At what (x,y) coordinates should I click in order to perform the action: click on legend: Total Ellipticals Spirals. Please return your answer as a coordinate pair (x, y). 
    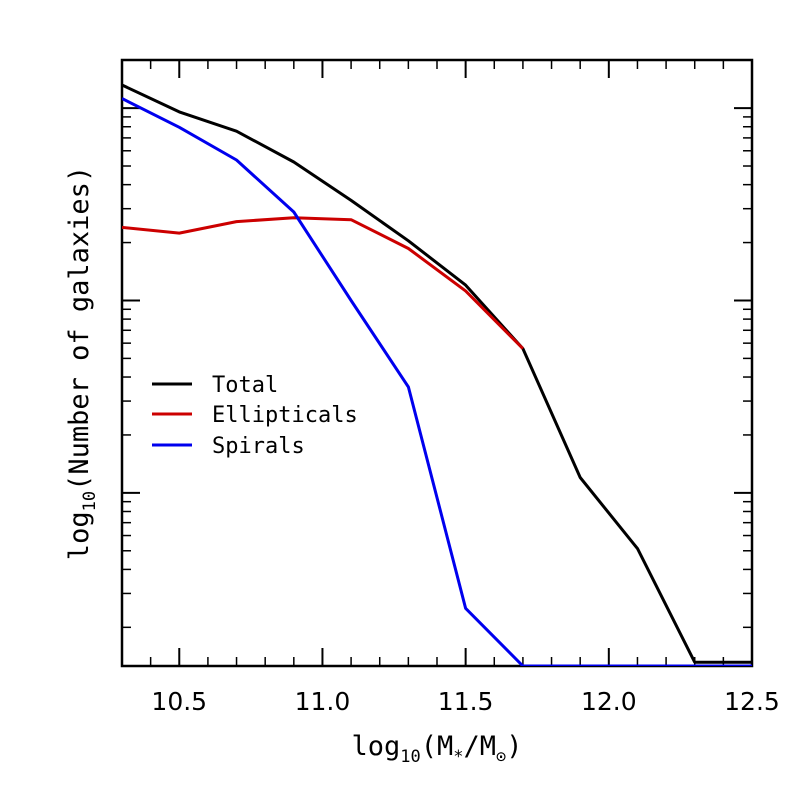
    Looking at the image, I should click on (255, 416).